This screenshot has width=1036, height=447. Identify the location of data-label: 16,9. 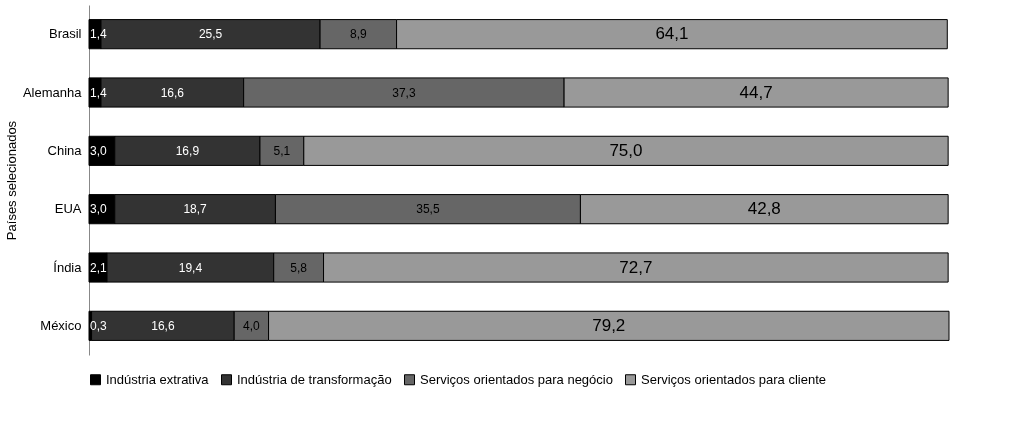
(187, 150).